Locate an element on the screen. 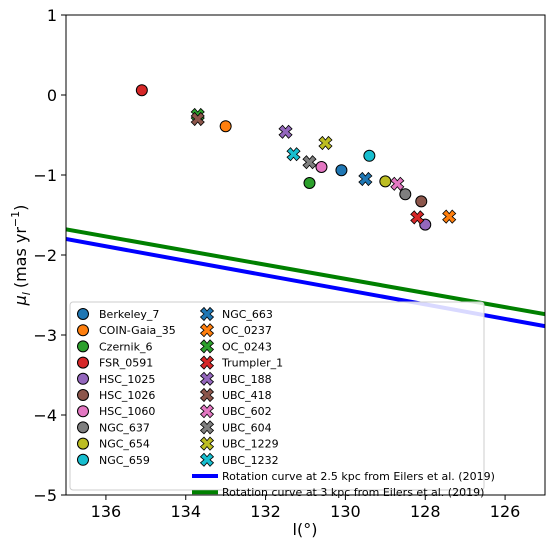 The height and width of the screenshot is (544, 550). point-ngc-663-marker is located at coordinates (365, 179).